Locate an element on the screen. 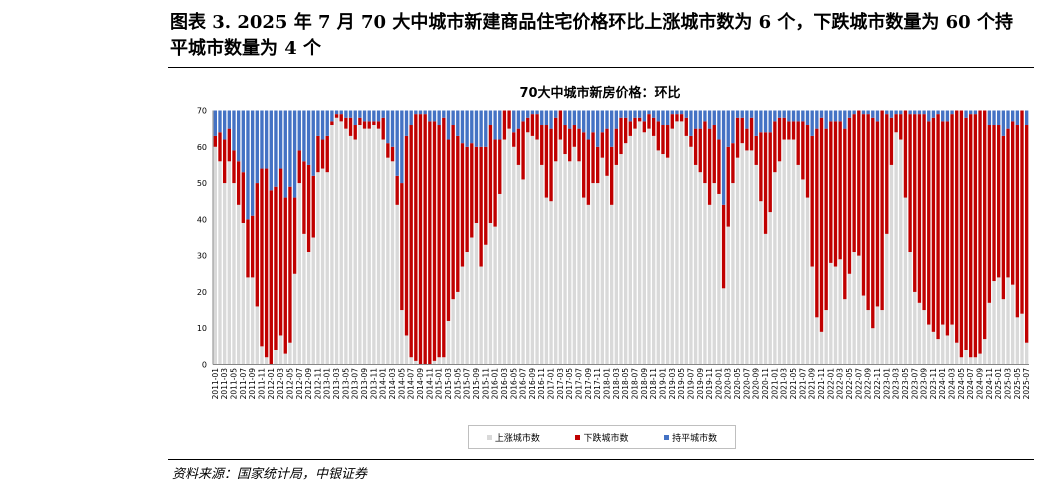  x-tick-label: 2021-07 is located at coordinates (802, 384).